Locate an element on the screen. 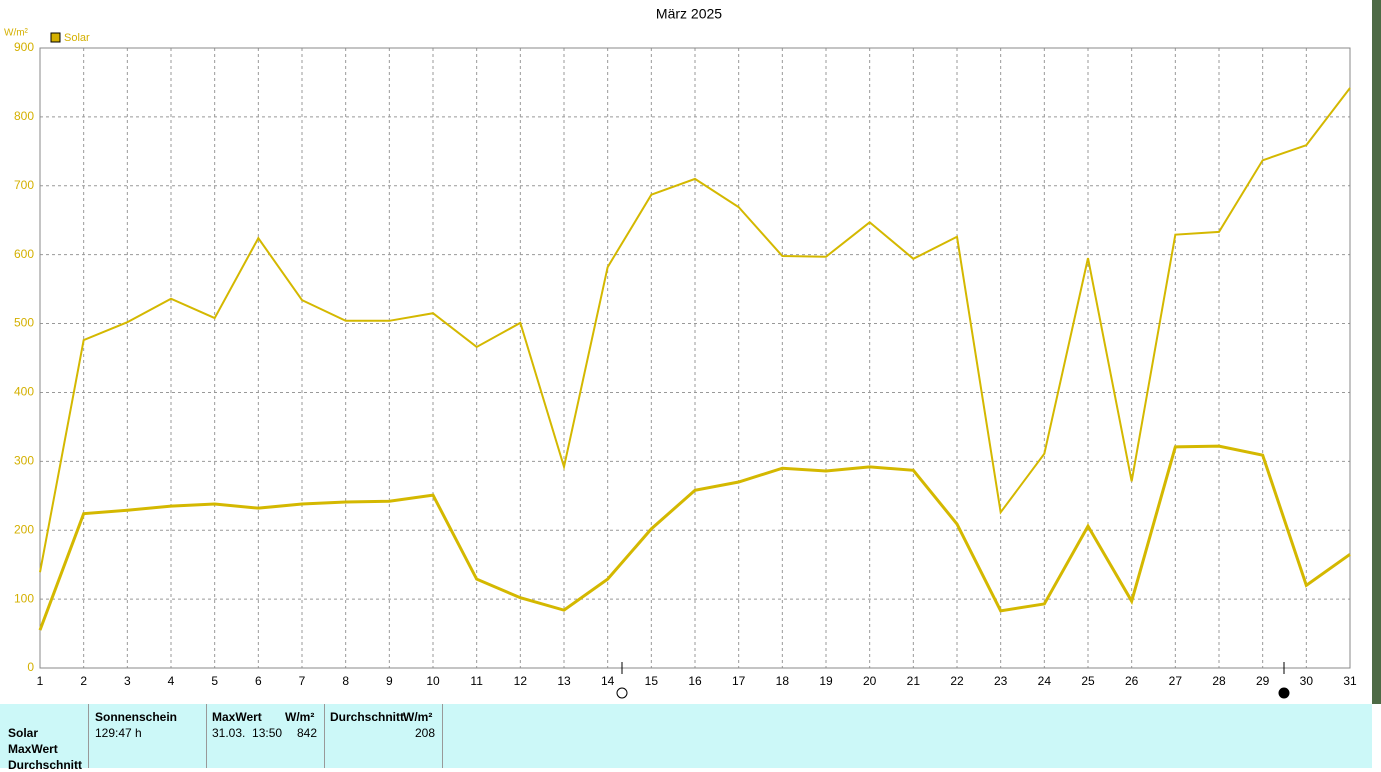 The width and height of the screenshot is (1381, 772). cell: 31.03. 13:50 is located at coordinates (247, 733).